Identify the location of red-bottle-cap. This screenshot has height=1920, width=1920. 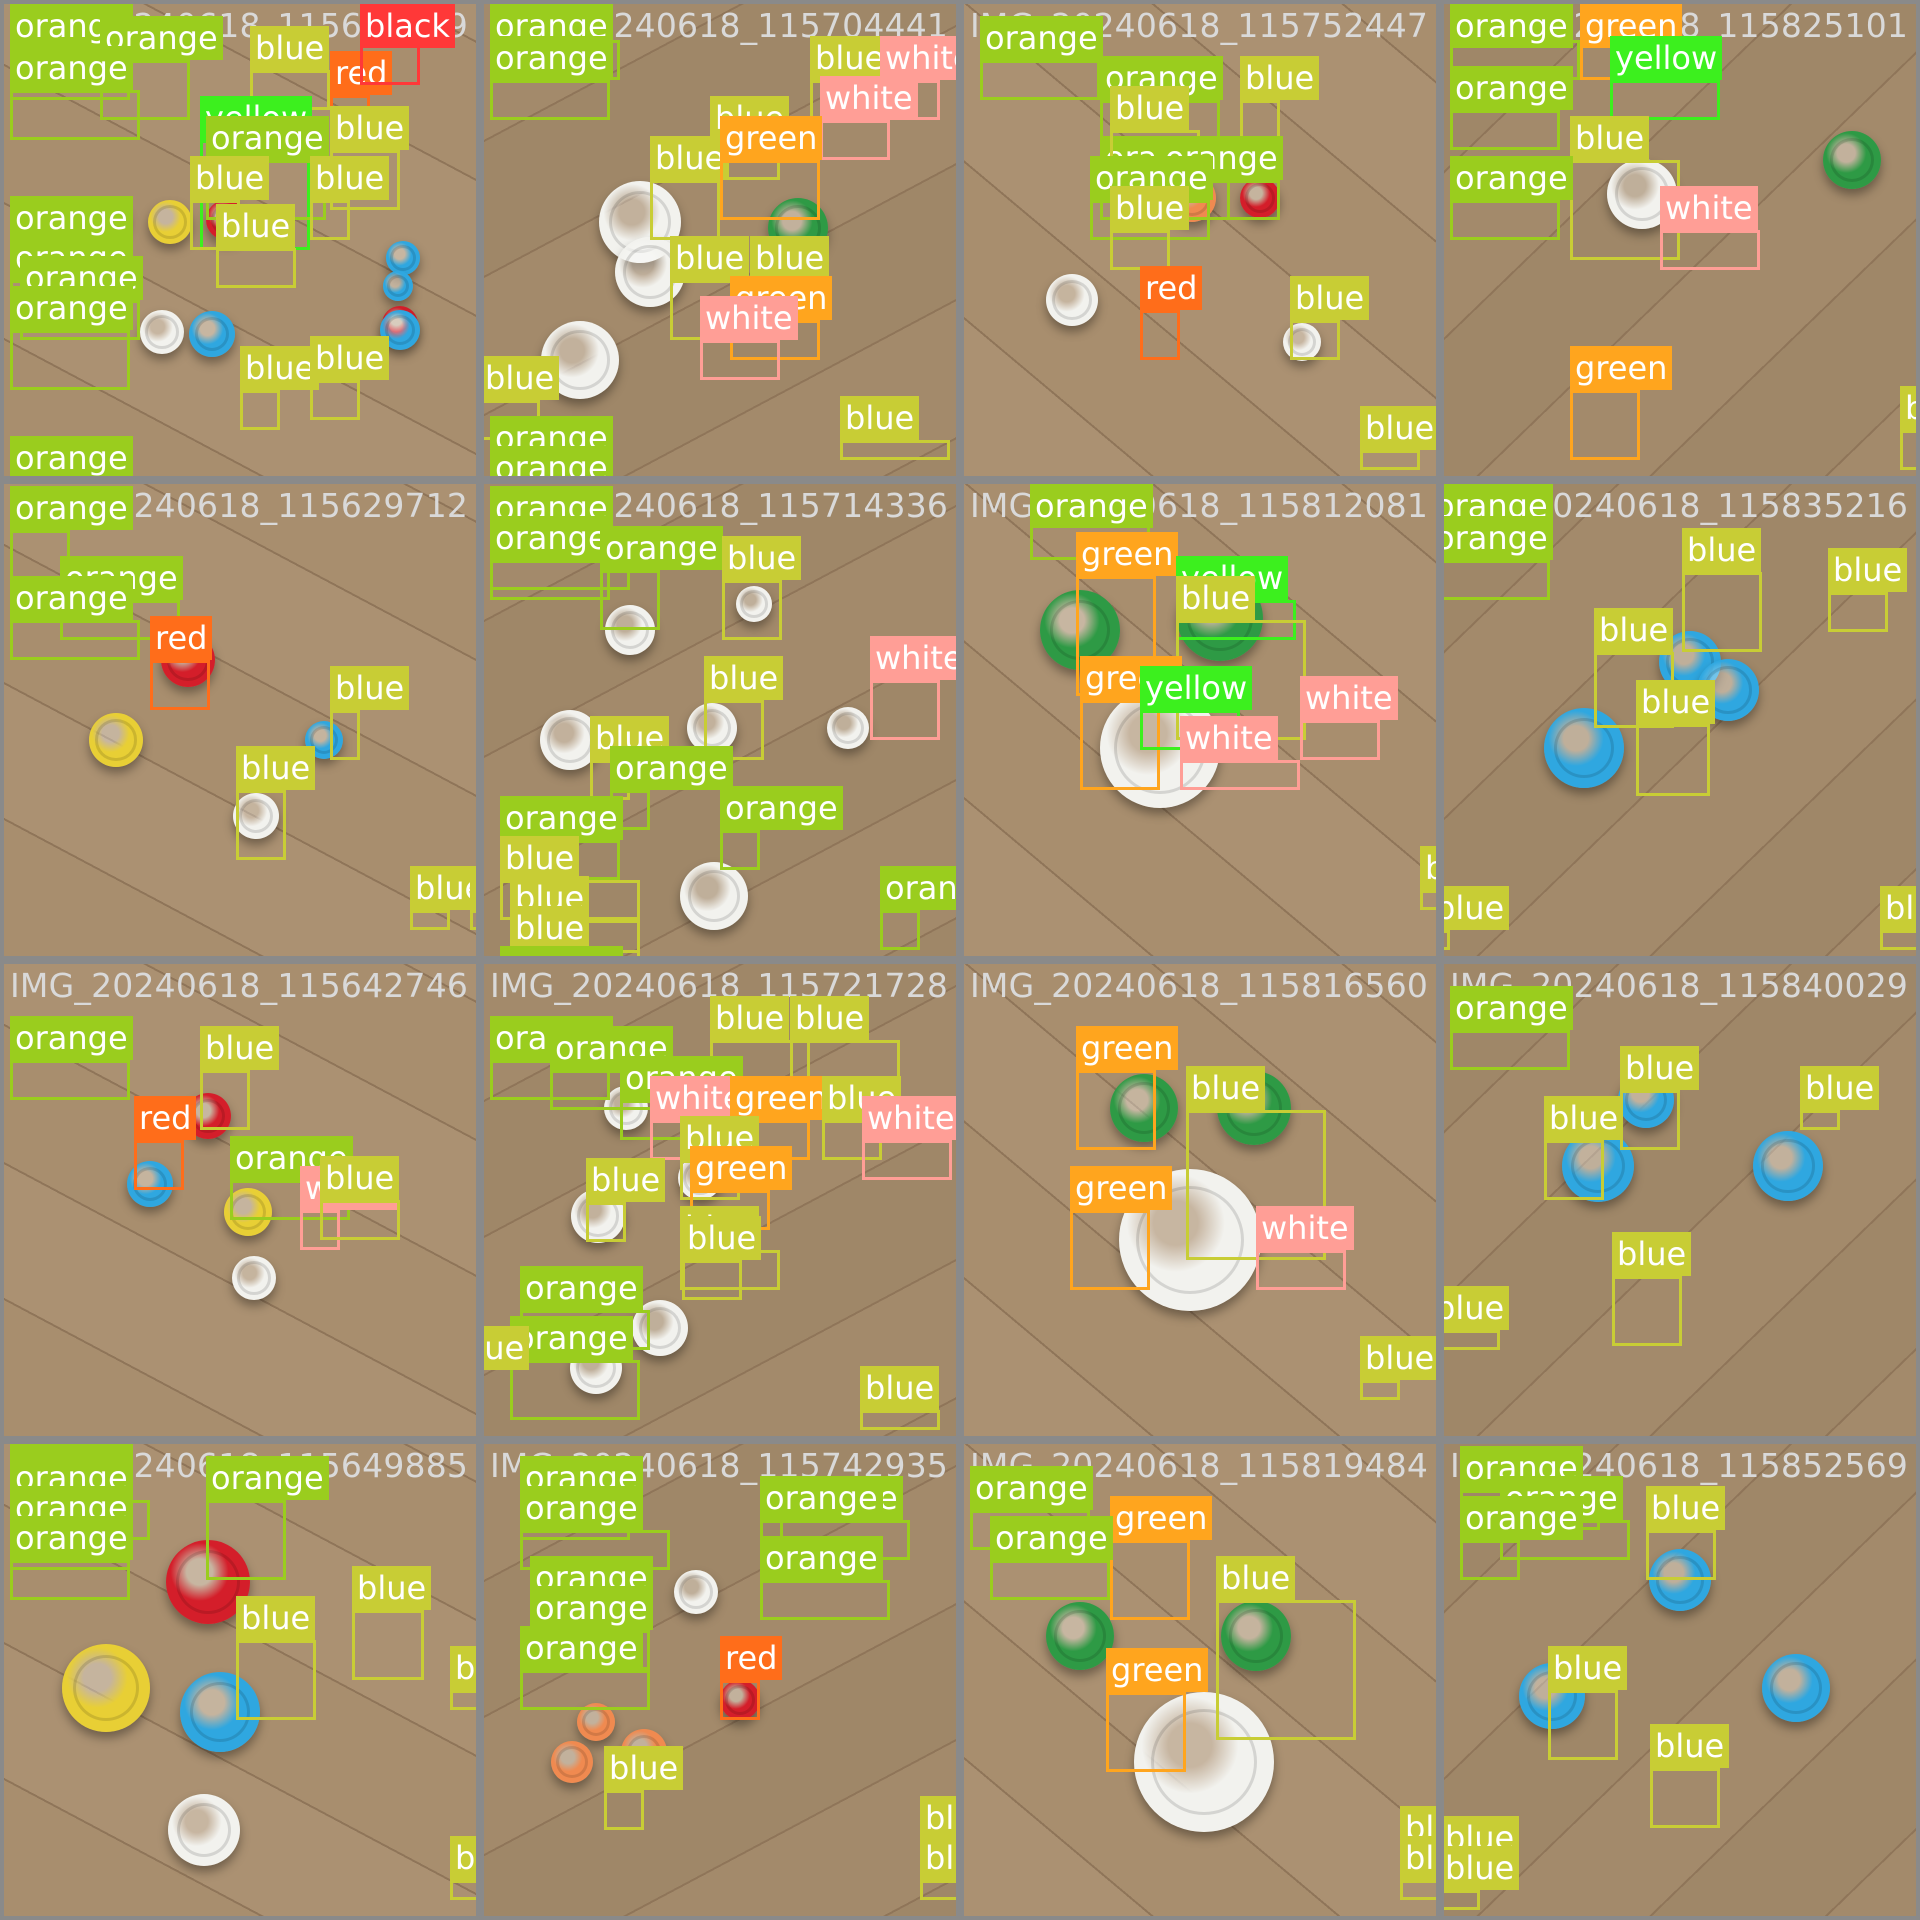
(1260, 198).